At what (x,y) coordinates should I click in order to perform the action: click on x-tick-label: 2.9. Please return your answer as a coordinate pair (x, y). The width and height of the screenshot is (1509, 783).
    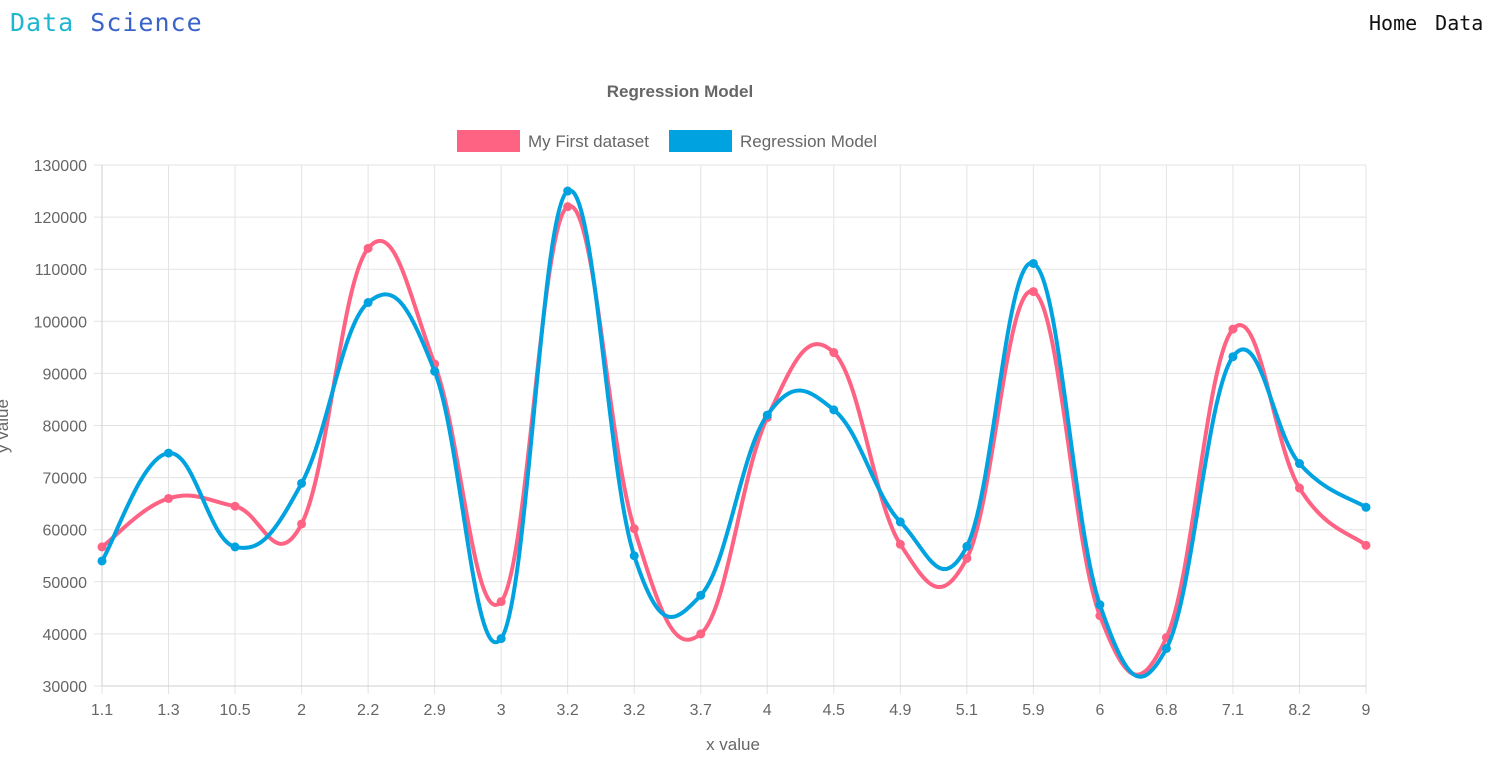
    Looking at the image, I should click on (435, 710).